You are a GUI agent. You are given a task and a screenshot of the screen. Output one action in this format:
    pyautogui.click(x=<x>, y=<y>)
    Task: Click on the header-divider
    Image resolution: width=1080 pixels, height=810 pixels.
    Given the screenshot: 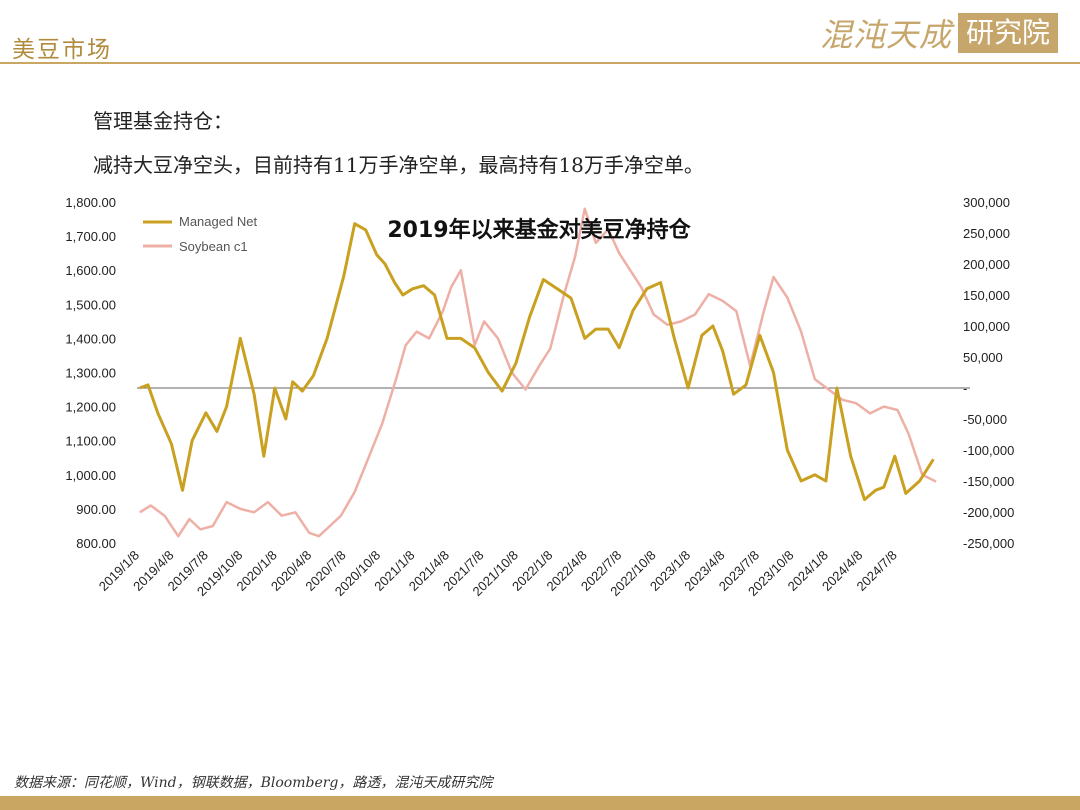 What is the action you would take?
    pyautogui.click(x=540, y=63)
    